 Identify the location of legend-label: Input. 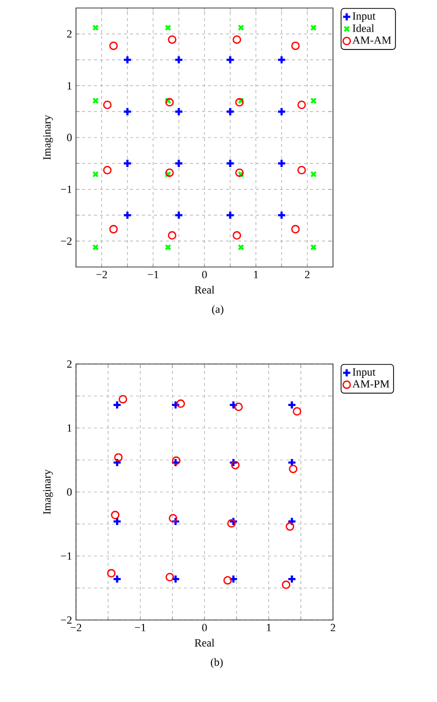
(364, 17).